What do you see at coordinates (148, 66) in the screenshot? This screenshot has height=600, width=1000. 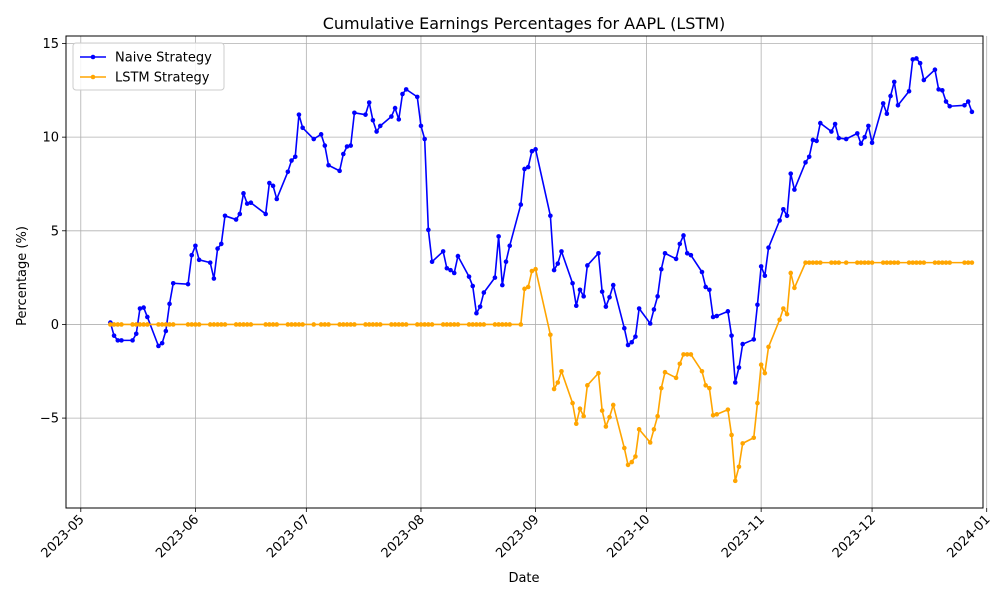 I see `legend-box` at bounding box center [148, 66].